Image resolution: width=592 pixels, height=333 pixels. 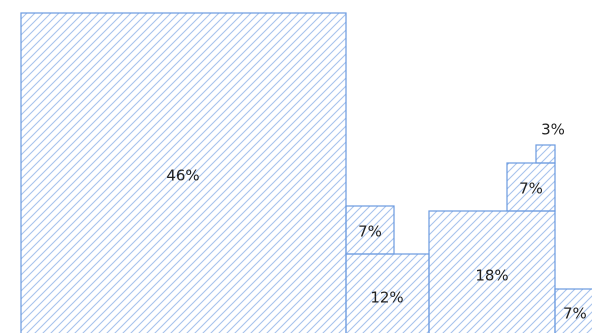 What do you see at coordinates (550, 142) in the screenshot?
I see `treemap-tile: 3%` at bounding box center [550, 142].